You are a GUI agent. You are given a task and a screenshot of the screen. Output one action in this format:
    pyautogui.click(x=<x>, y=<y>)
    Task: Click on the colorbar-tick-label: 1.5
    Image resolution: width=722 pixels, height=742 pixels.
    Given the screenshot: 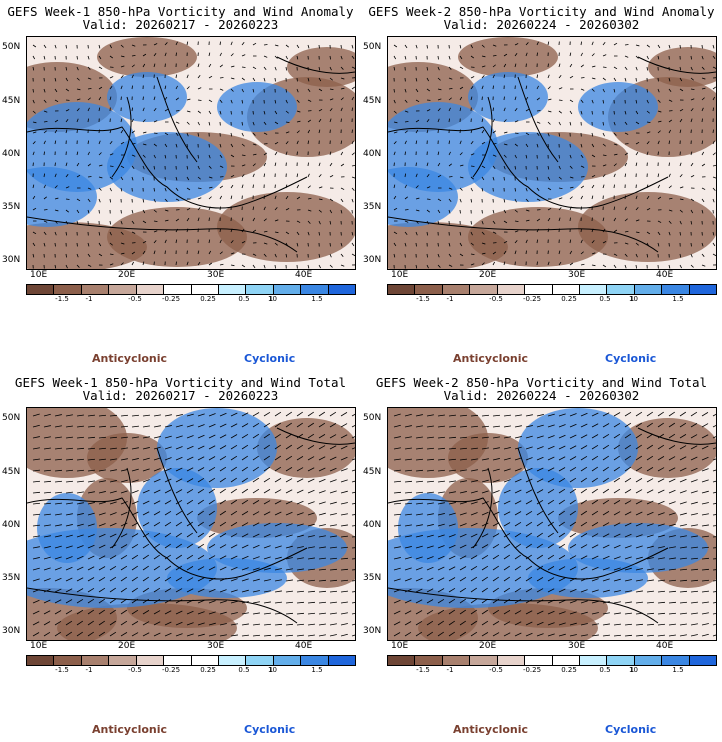 What is the action you would take?
    pyautogui.click(x=678, y=299)
    